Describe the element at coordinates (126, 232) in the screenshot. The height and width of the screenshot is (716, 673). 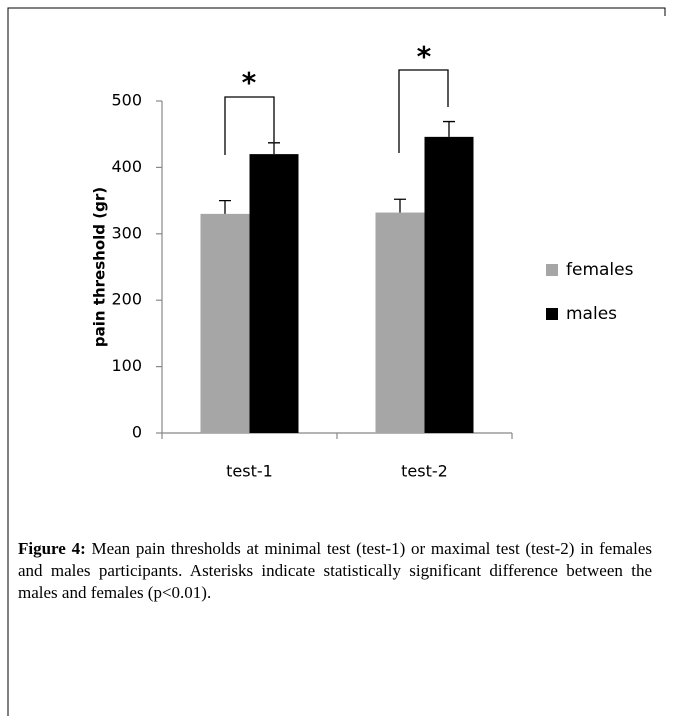
I see `y-tick-label: 300` at that location.